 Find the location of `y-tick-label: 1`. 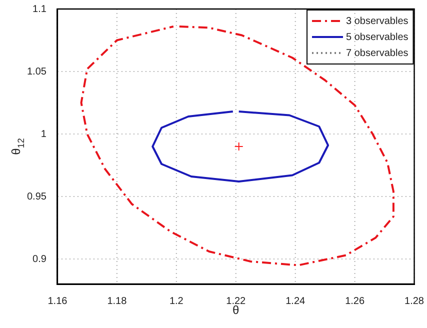

y-tick-label: 1 is located at coordinates (43, 134).